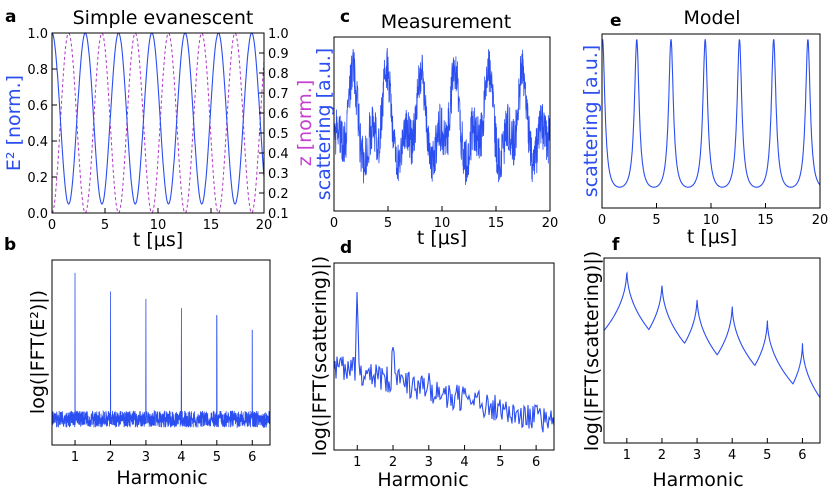 This screenshot has height=493, width=830. What do you see at coordinates (14, 123) in the screenshot?
I see `ylabel-a: E² [norm.]` at bounding box center [14, 123].